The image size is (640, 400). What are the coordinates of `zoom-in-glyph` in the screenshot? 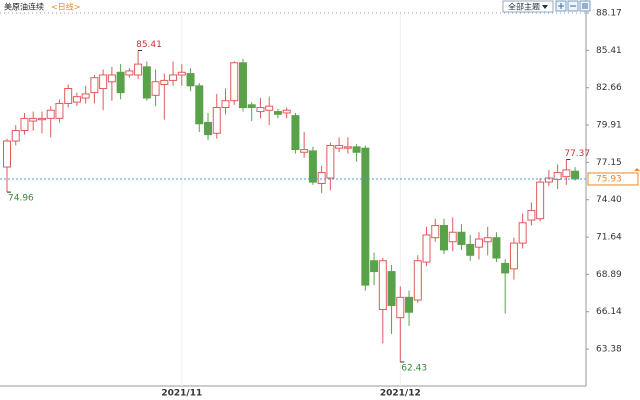 It's located at (561, 6).